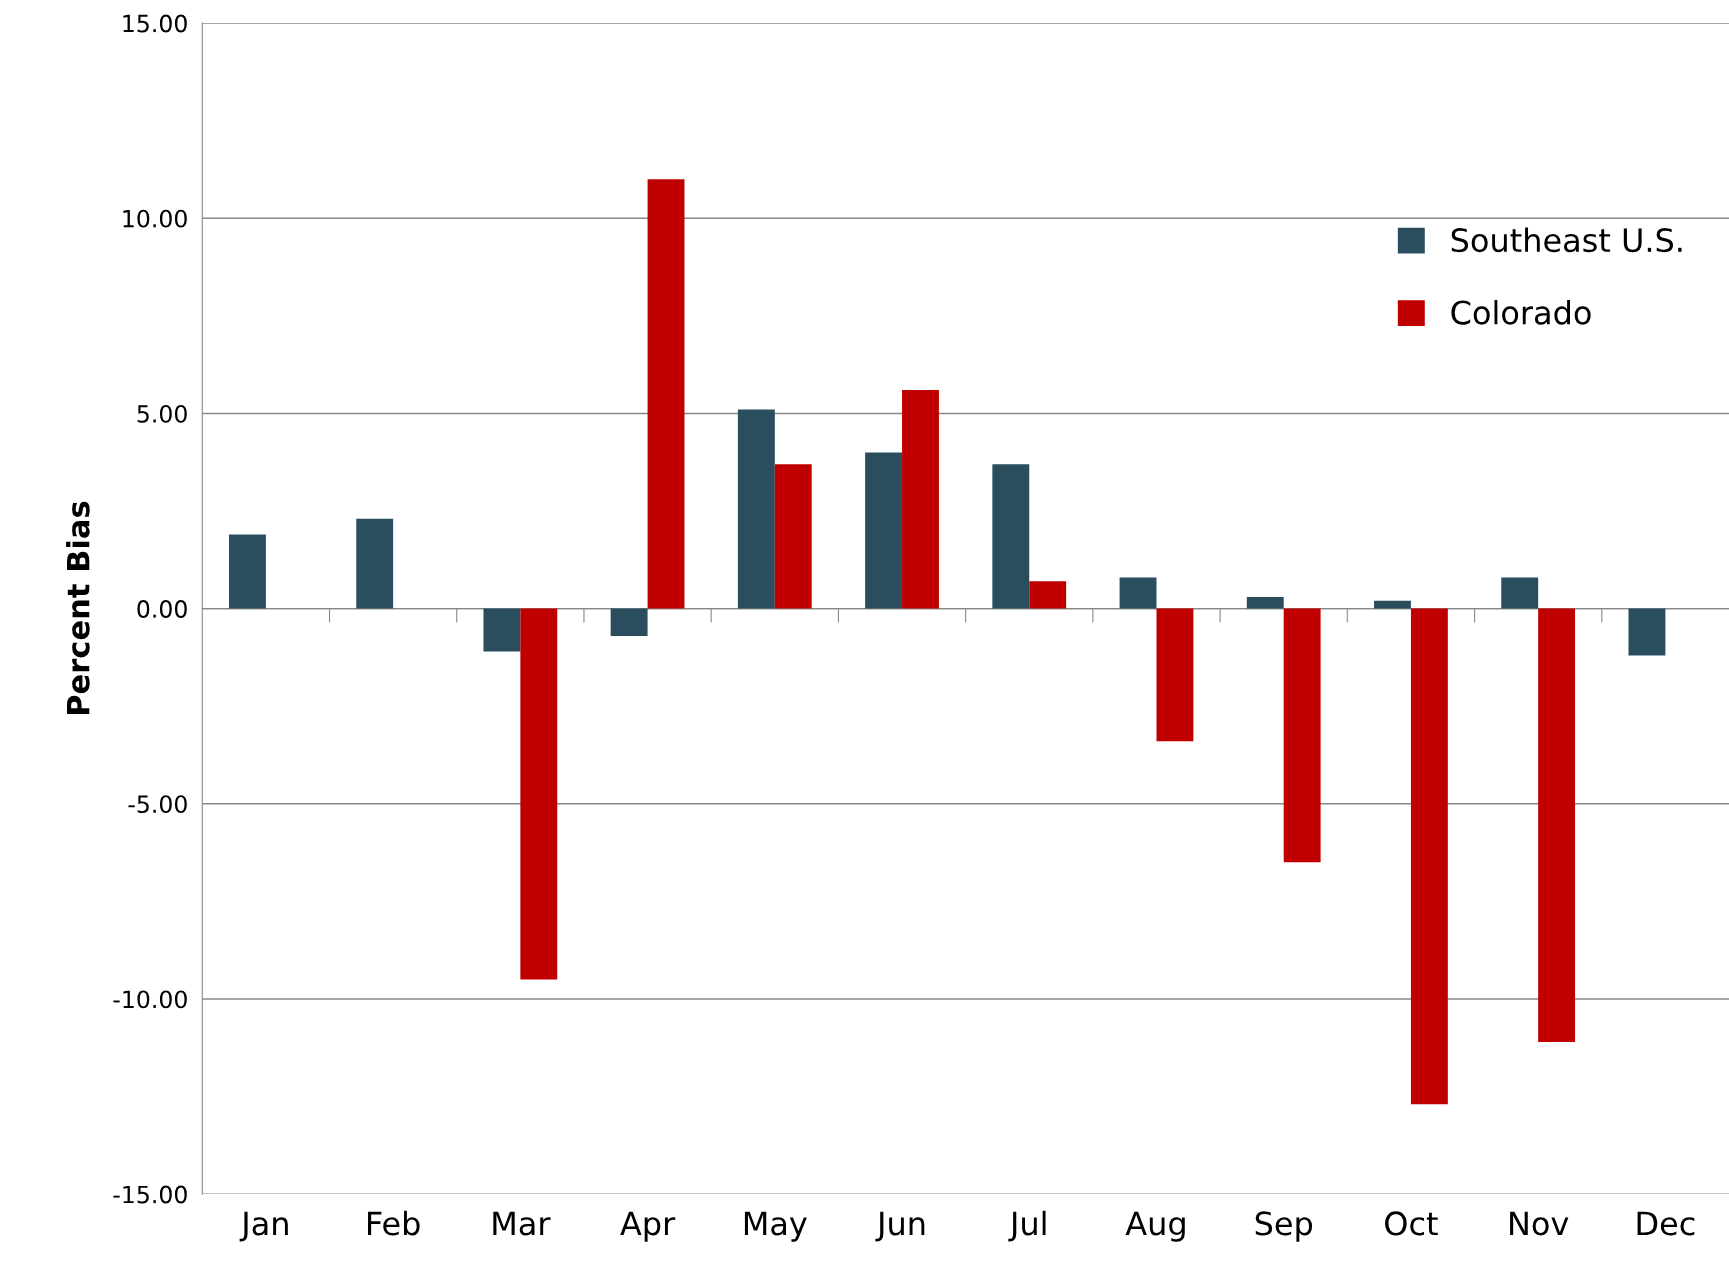 The height and width of the screenshot is (1284, 1729). I want to click on x-tick-label: Jul, so click(1027, 1226).